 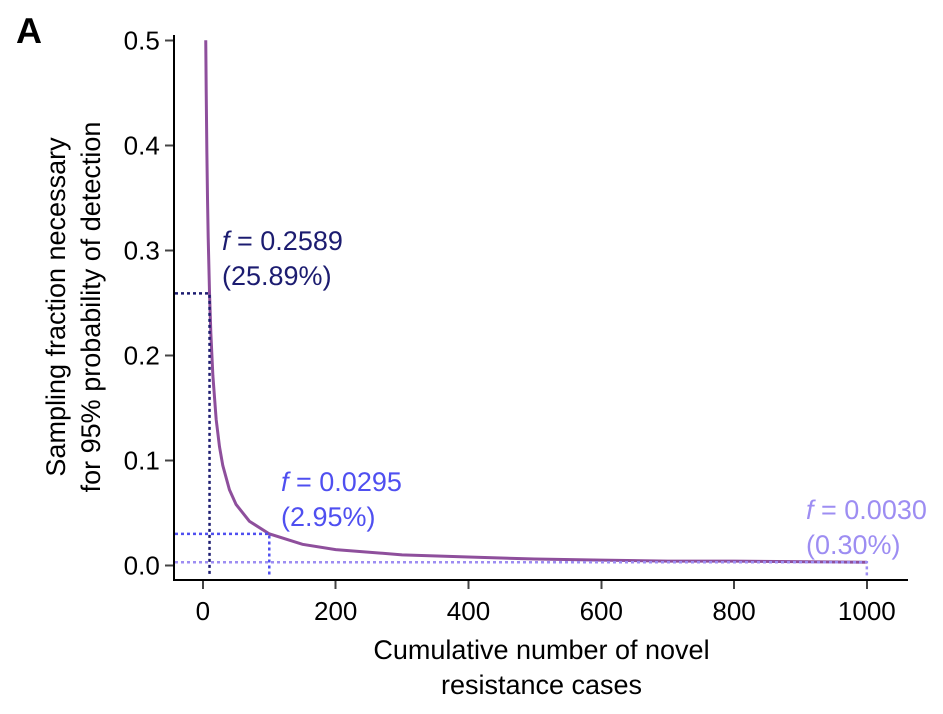 I want to click on annotation: f = 0.0295 (2.95%), so click(x=341, y=499).